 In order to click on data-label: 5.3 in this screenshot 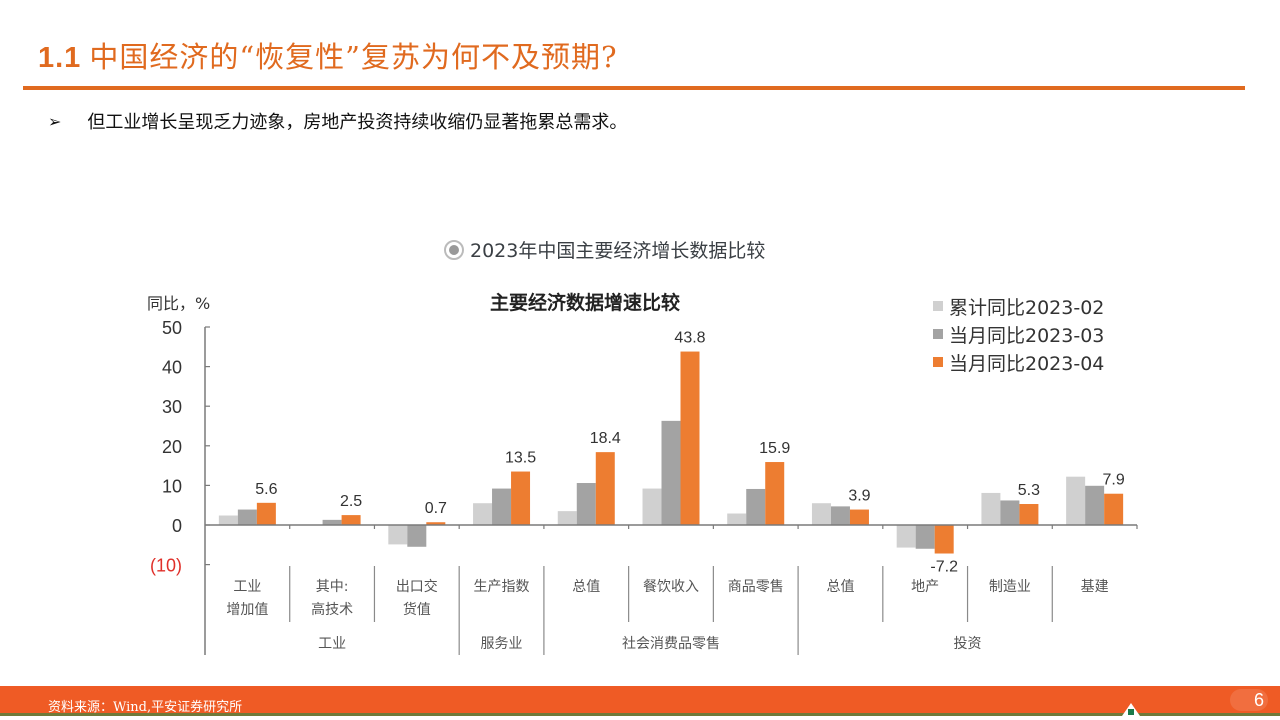, I will do `click(1029, 490)`.